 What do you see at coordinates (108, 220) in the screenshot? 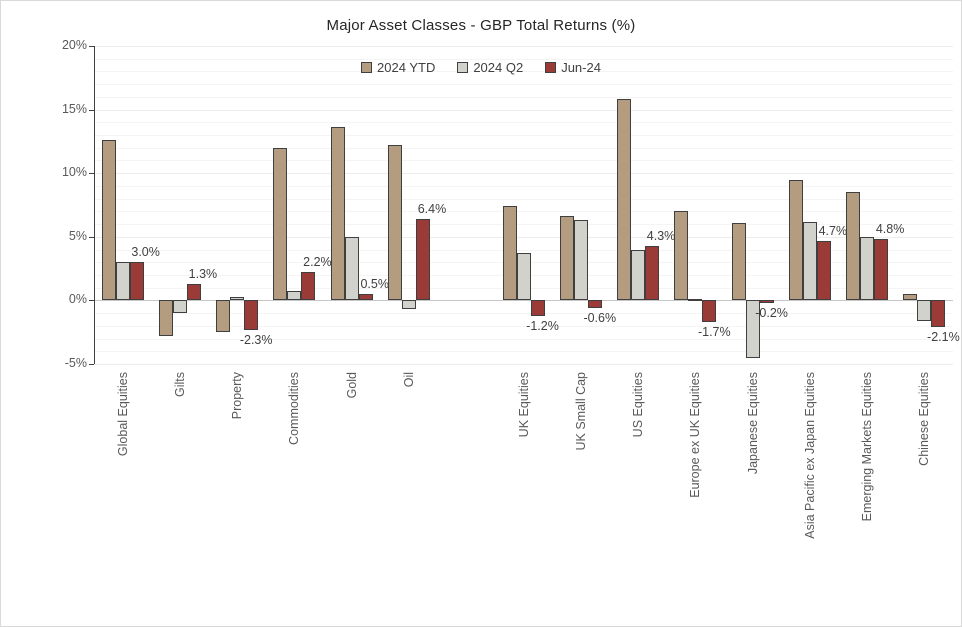
I see `bar-2024-ytd-global-equities` at bounding box center [108, 220].